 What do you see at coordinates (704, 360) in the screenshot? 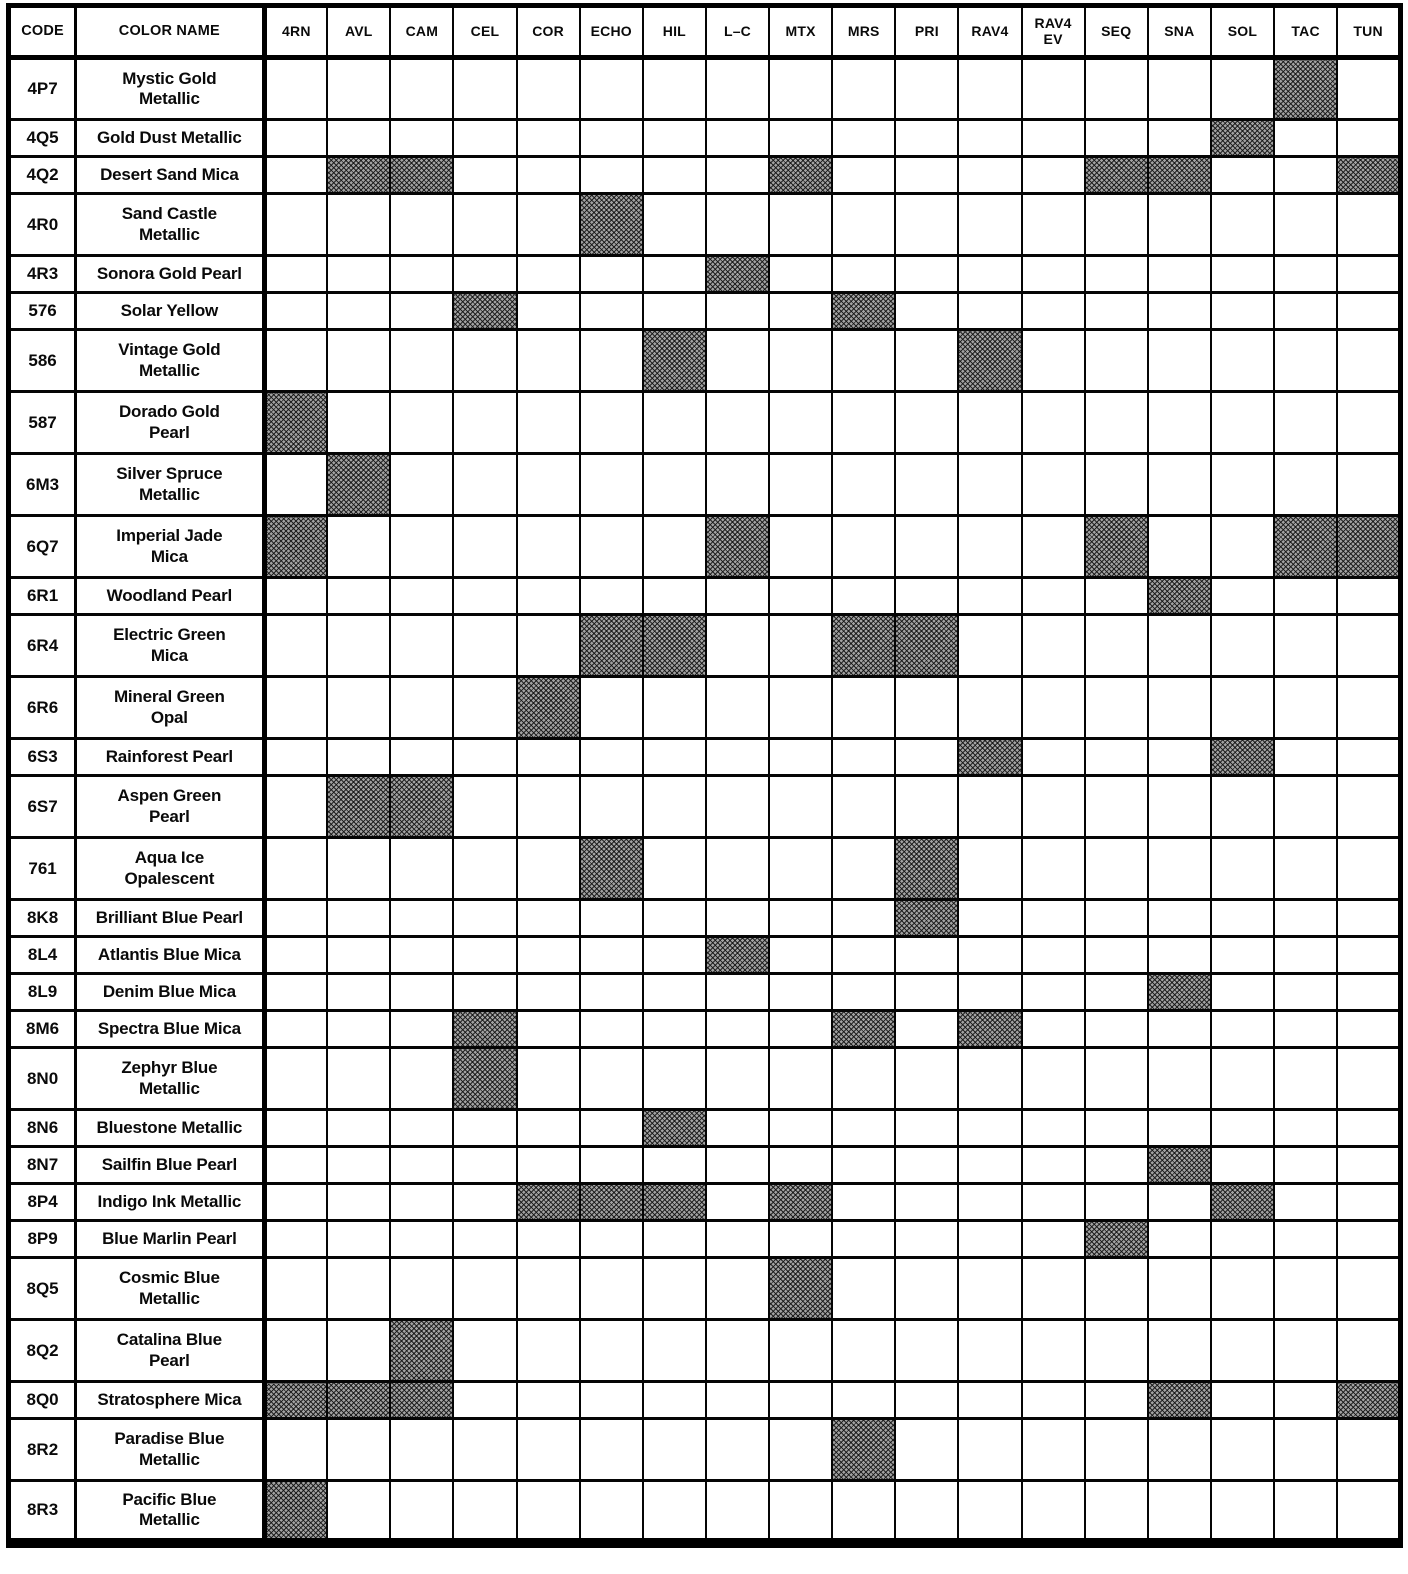
I see `table-row: 586 Vintage Gold Metallic` at bounding box center [704, 360].